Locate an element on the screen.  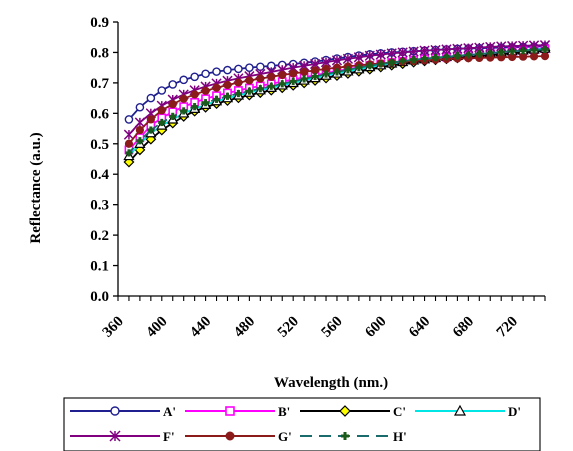
y-tick-label: 0.0 is located at coordinates (99, 297).